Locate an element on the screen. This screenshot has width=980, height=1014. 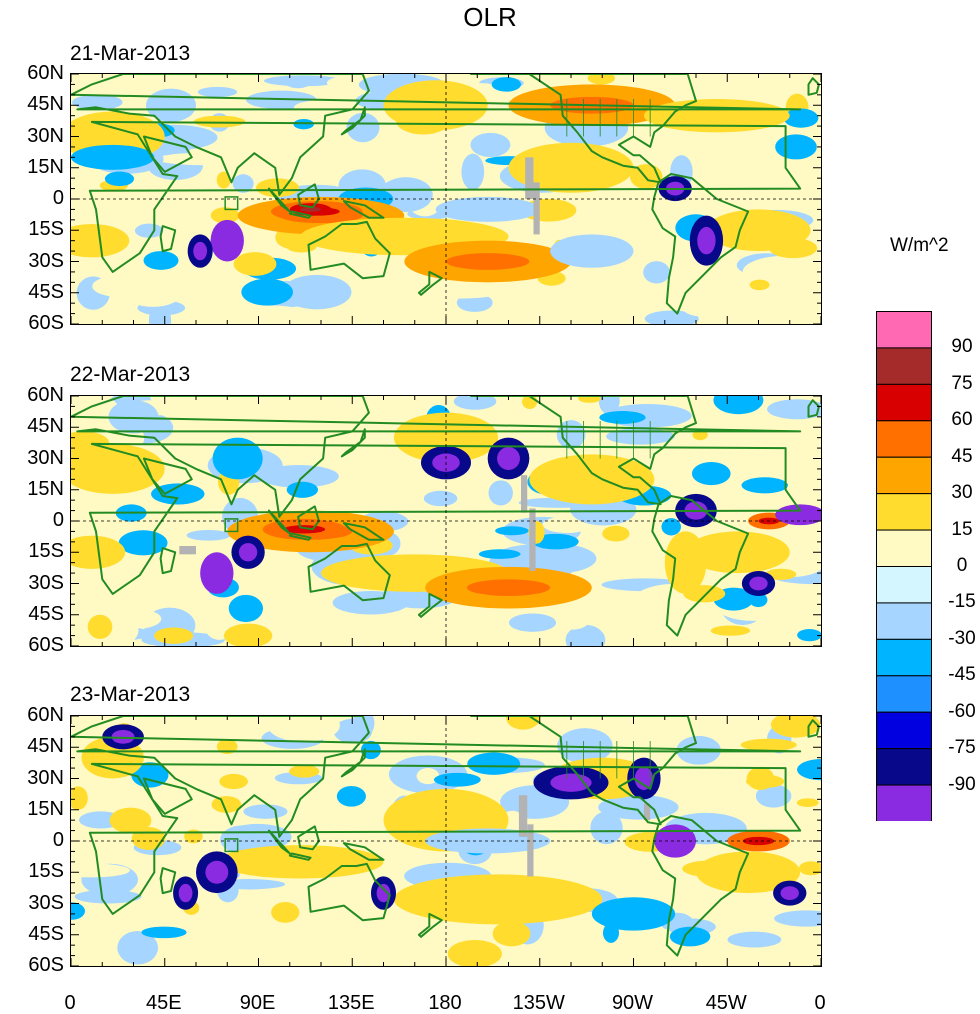
colorbar-label: -60 is located at coordinates (962, 711).